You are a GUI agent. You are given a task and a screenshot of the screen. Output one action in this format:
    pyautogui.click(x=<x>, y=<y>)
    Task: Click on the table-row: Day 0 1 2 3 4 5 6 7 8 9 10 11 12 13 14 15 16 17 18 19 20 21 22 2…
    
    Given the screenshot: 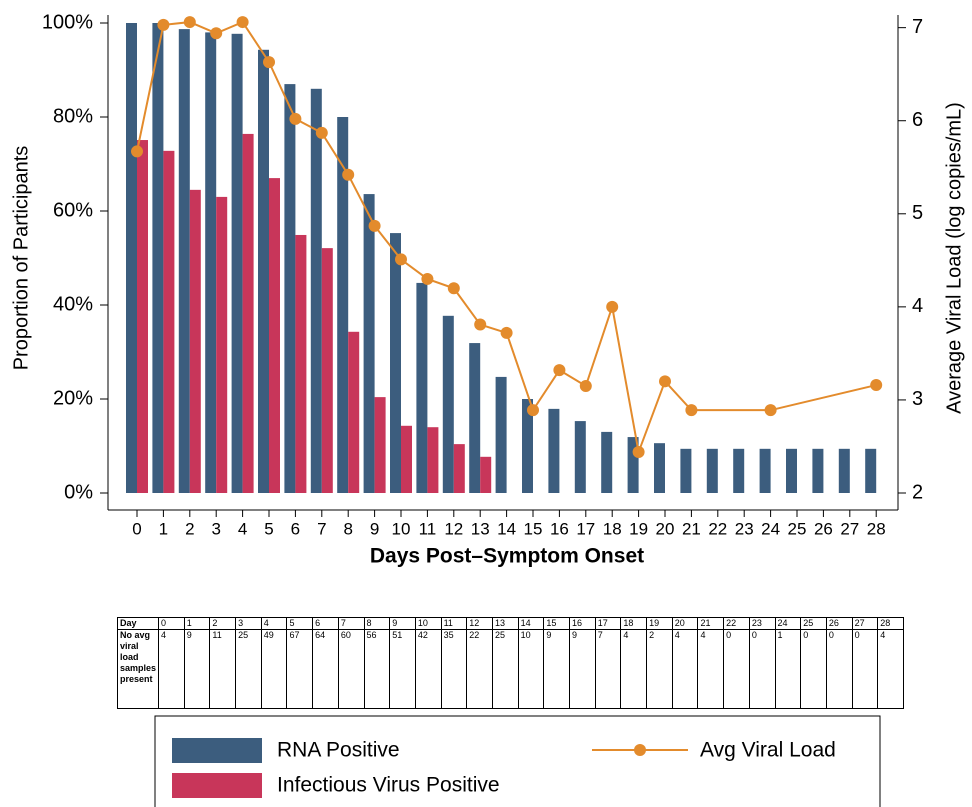 What is the action you would take?
    pyautogui.click(x=510, y=623)
    